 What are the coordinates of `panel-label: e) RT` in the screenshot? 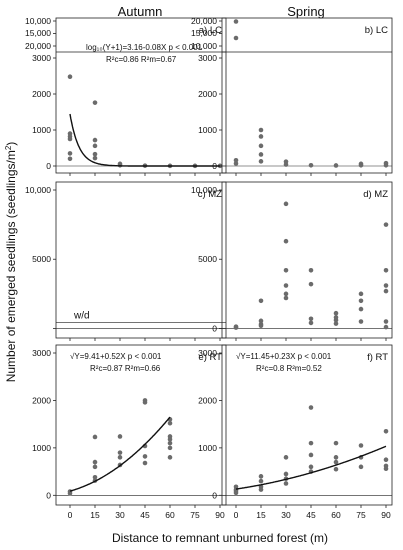 It's located at (210, 357).